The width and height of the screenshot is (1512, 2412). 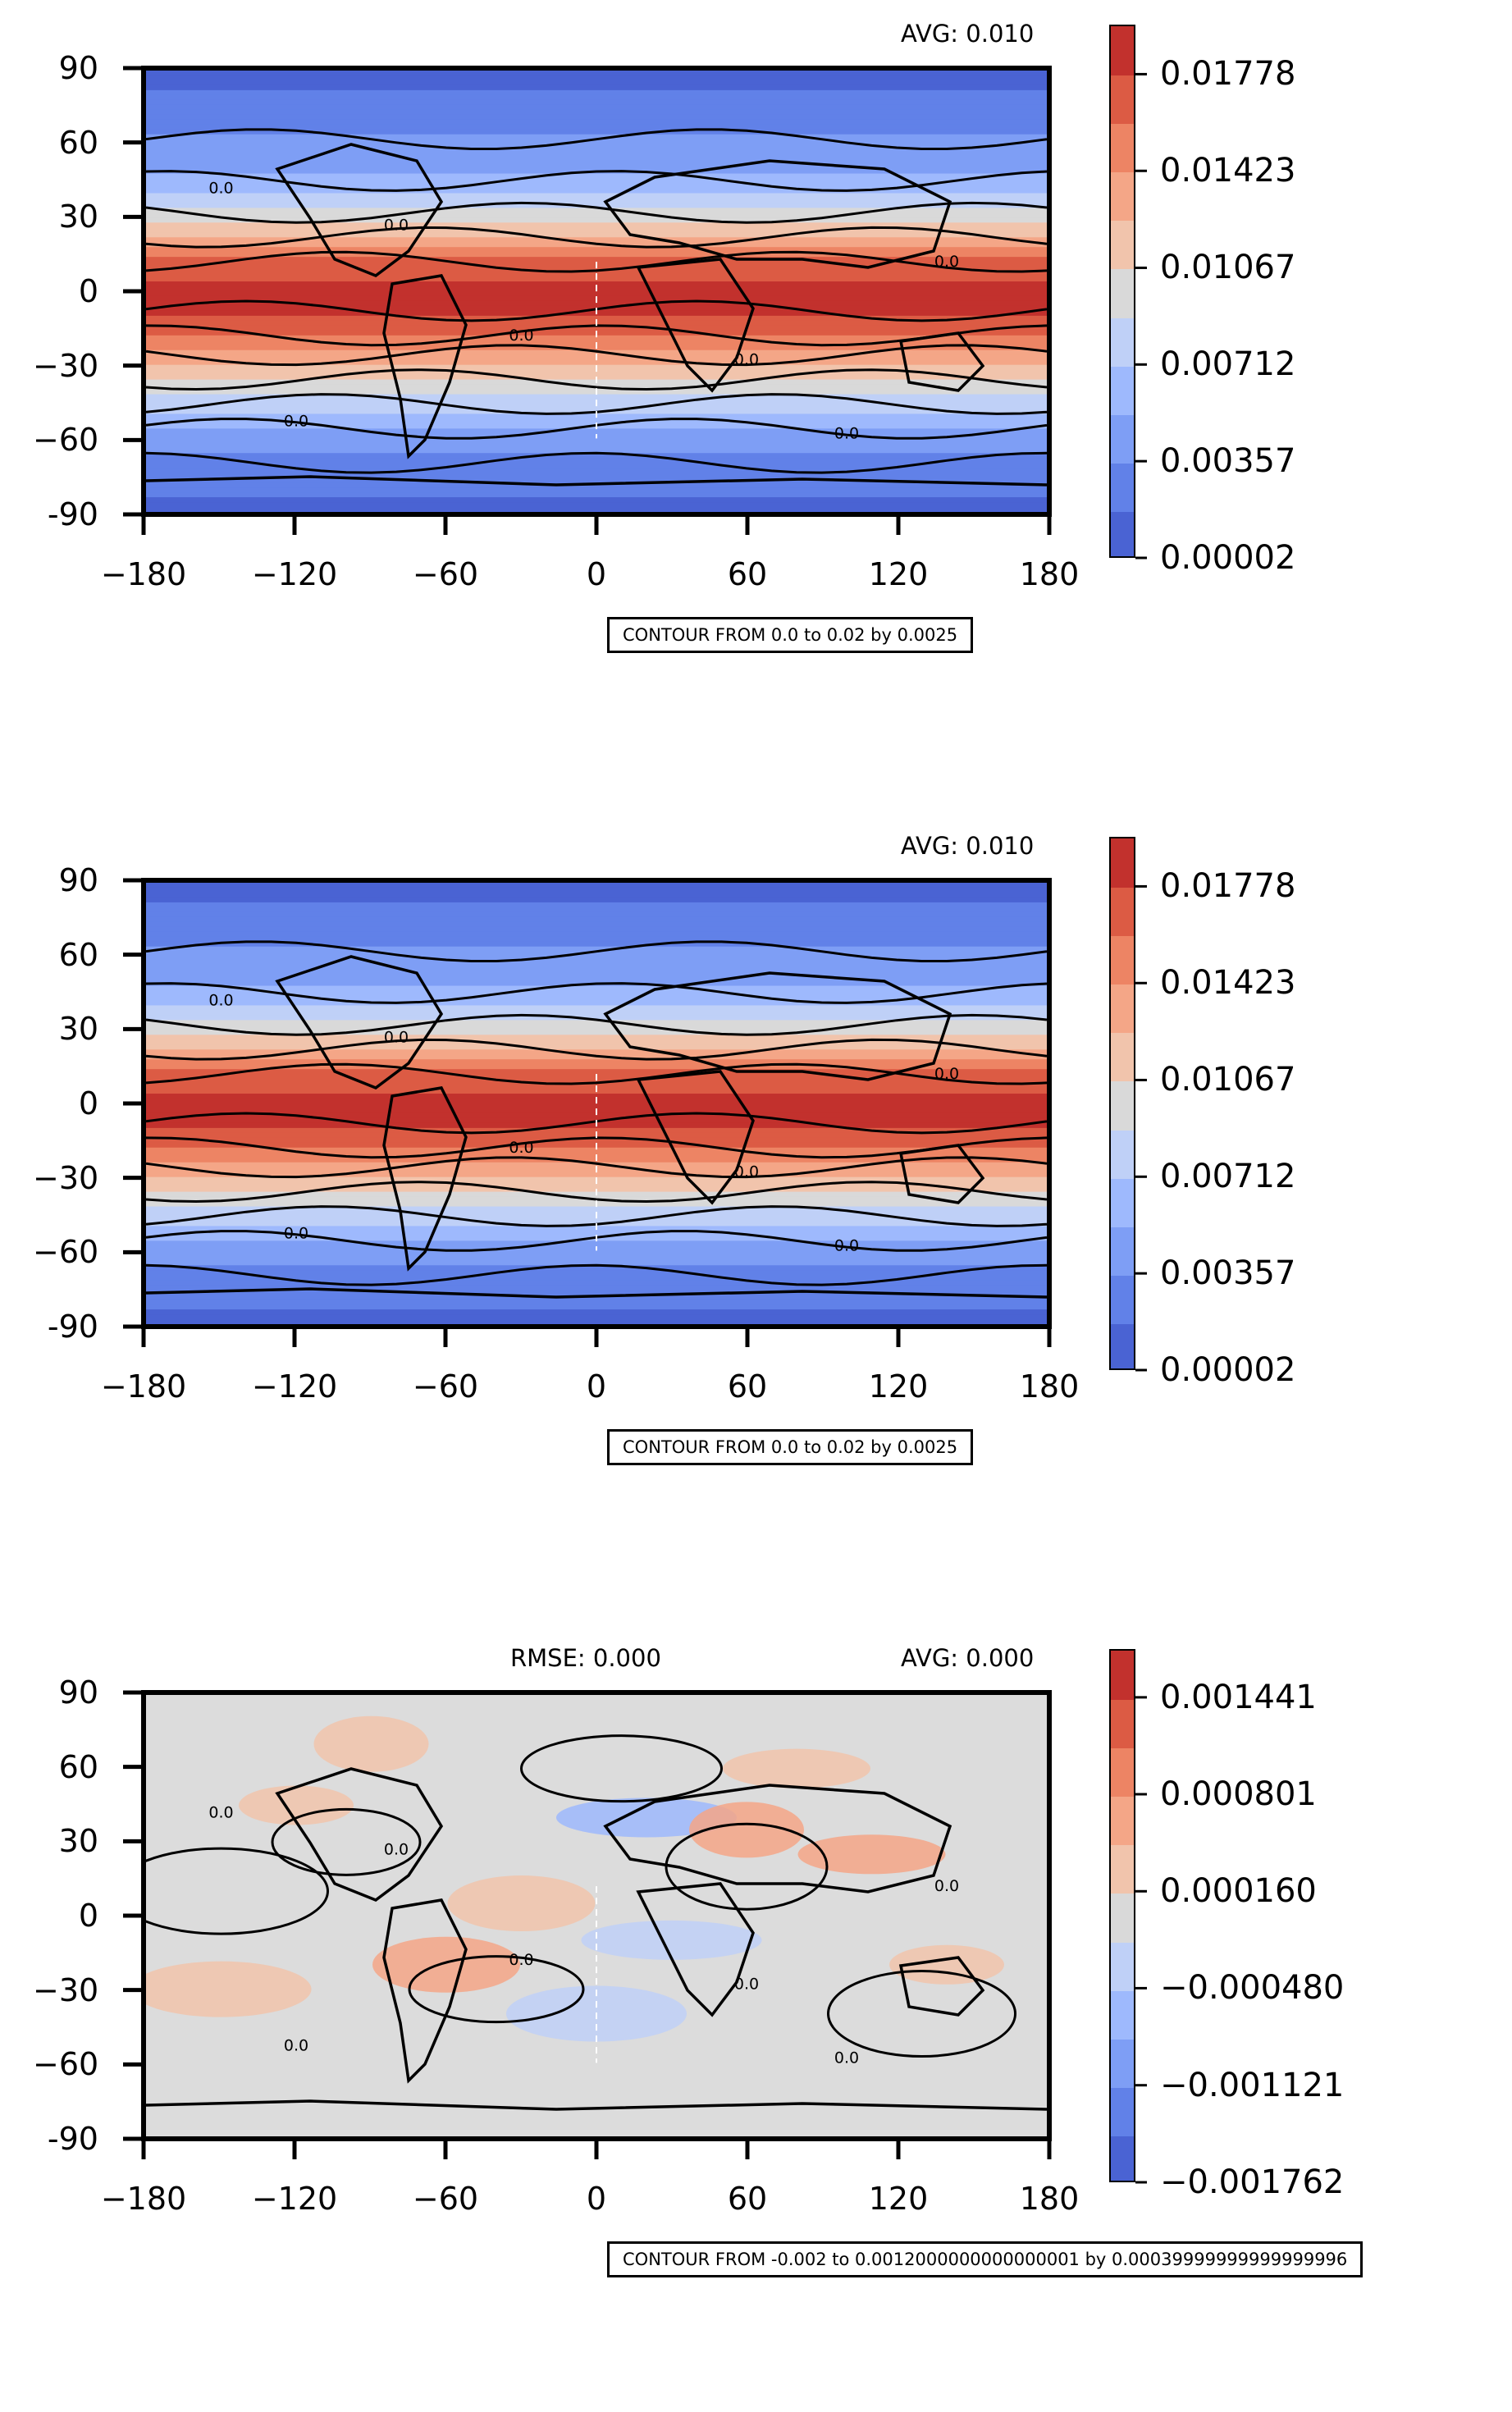 What do you see at coordinates (78, 1841) in the screenshot?
I see `y-tick-label: 30` at bounding box center [78, 1841].